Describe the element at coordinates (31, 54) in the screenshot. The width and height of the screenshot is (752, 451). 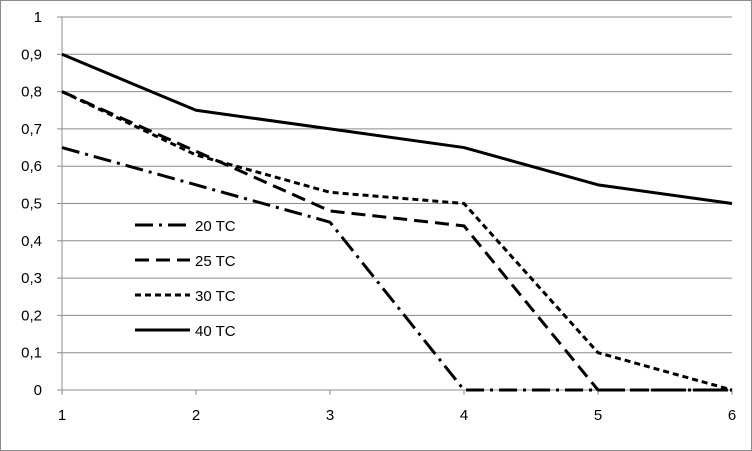
I see `y-tick-label: 0,9` at that location.